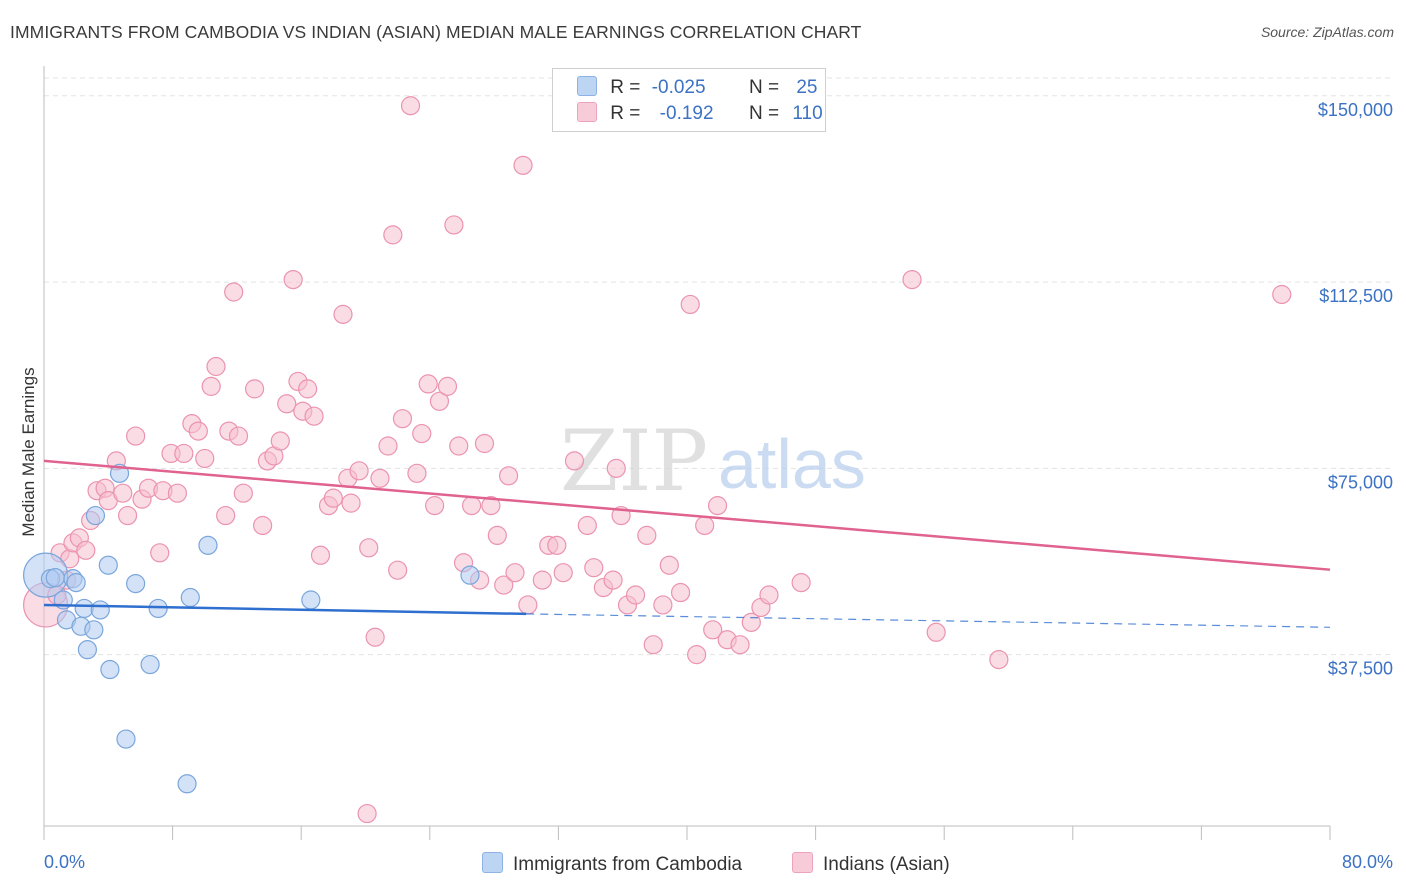 The width and height of the screenshot is (1406, 892). What do you see at coordinates (285, 609) in the screenshot?
I see `trend-line-cambodia` at bounding box center [285, 609].